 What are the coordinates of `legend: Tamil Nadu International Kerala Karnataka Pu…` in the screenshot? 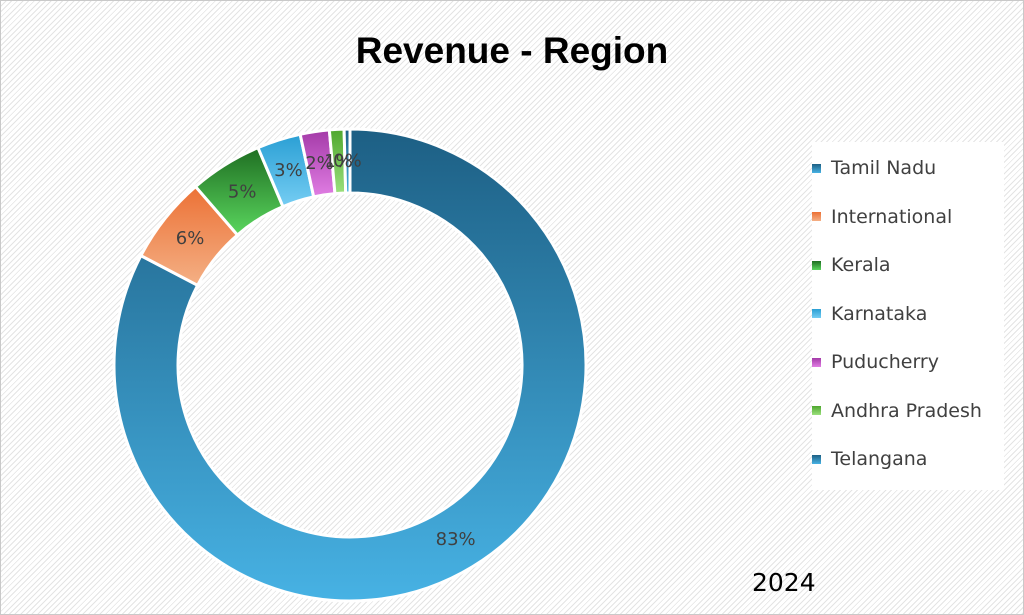 It's located at (908, 316).